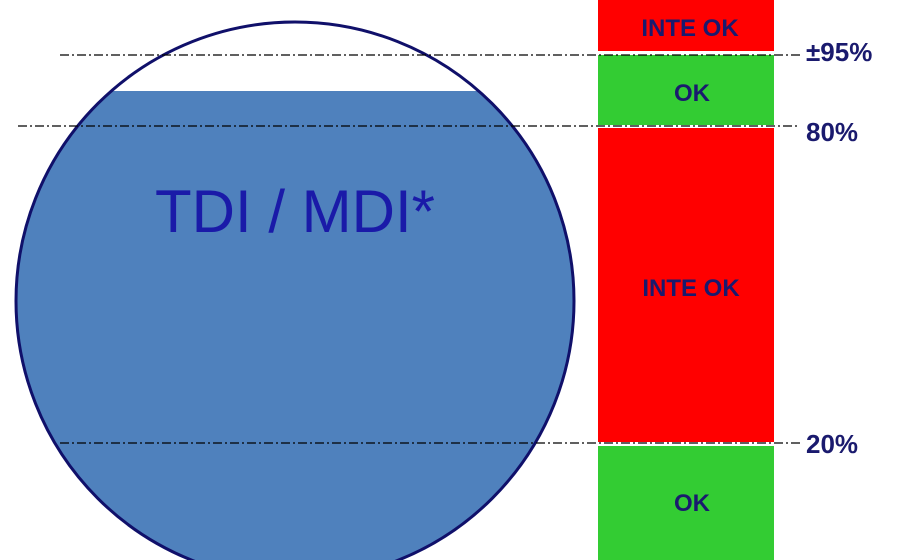 This screenshot has height=560, width=901. What do you see at coordinates (839, 52) in the screenshot?
I see `threshold-label-95: ±95%` at bounding box center [839, 52].